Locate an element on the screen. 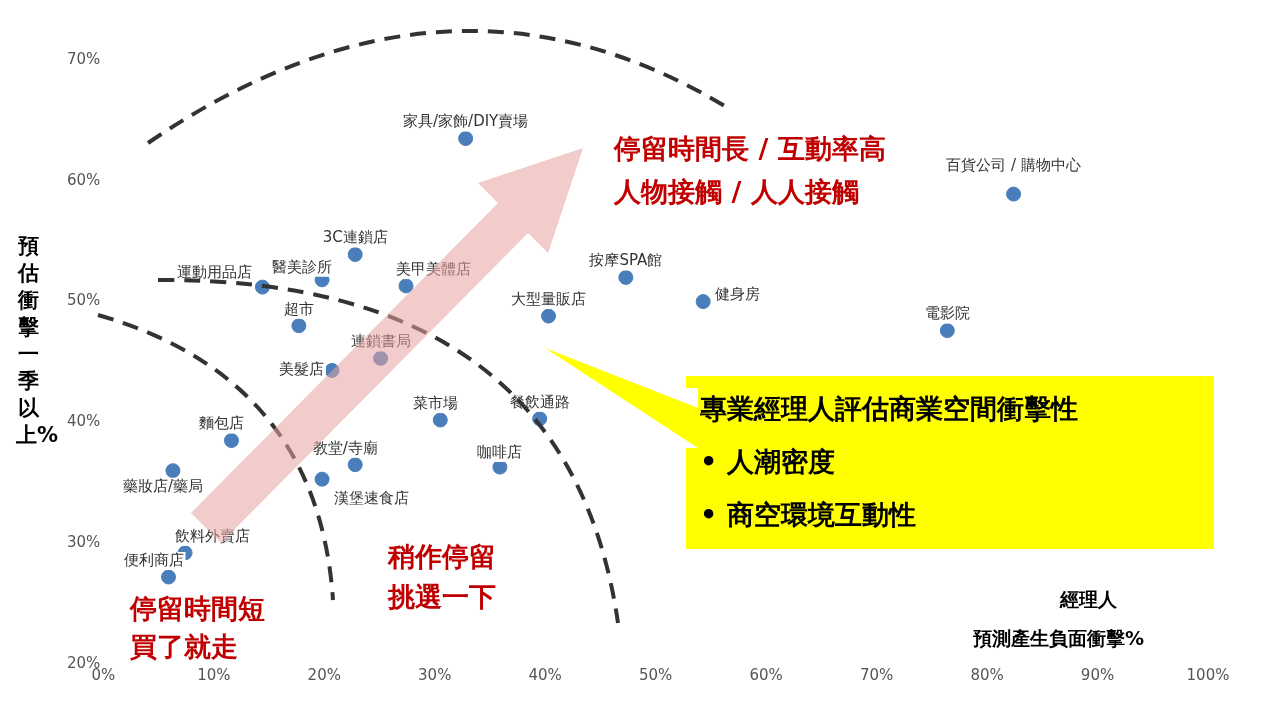 This screenshot has height=706, width=1288. x-tick-label: 30% is located at coordinates (435, 674).